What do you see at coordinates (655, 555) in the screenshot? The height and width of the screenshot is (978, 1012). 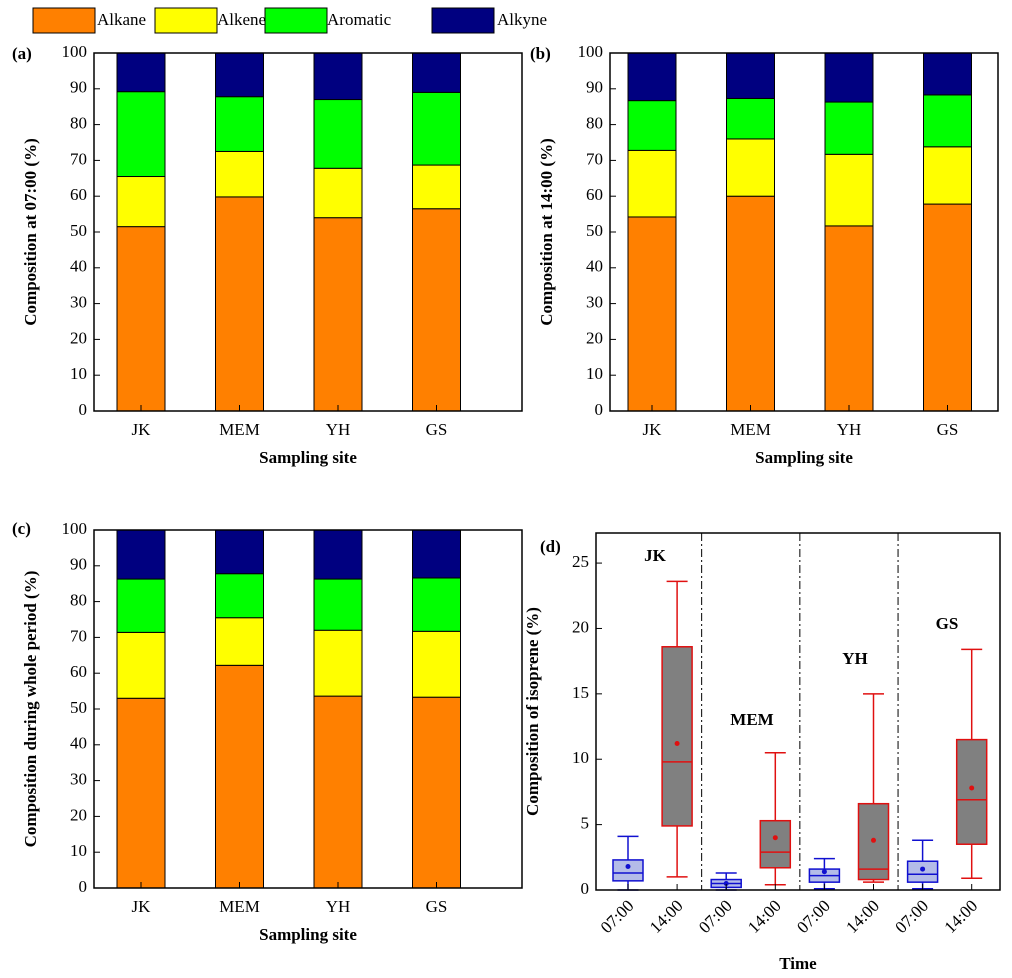 I see `group-label: JK` at bounding box center [655, 555].